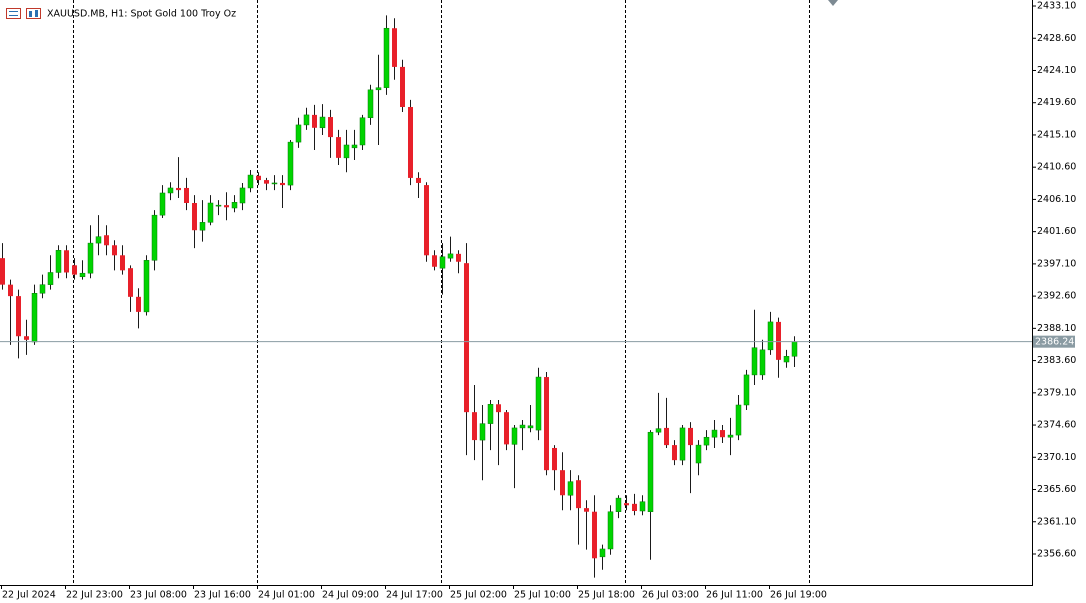 The width and height of the screenshot is (1086, 603). Describe the element at coordinates (833, 3) in the screenshot. I see `shift-marker` at that location.